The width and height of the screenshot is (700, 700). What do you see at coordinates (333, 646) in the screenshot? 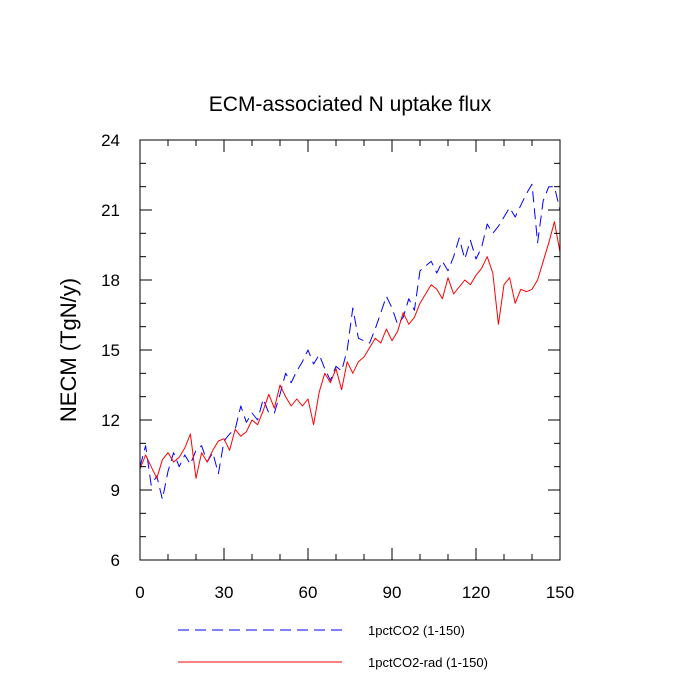
I see `legend: 1pctCO2 (1-150) 1pctCO2-rad (1-150)` at bounding box center [333, 646].